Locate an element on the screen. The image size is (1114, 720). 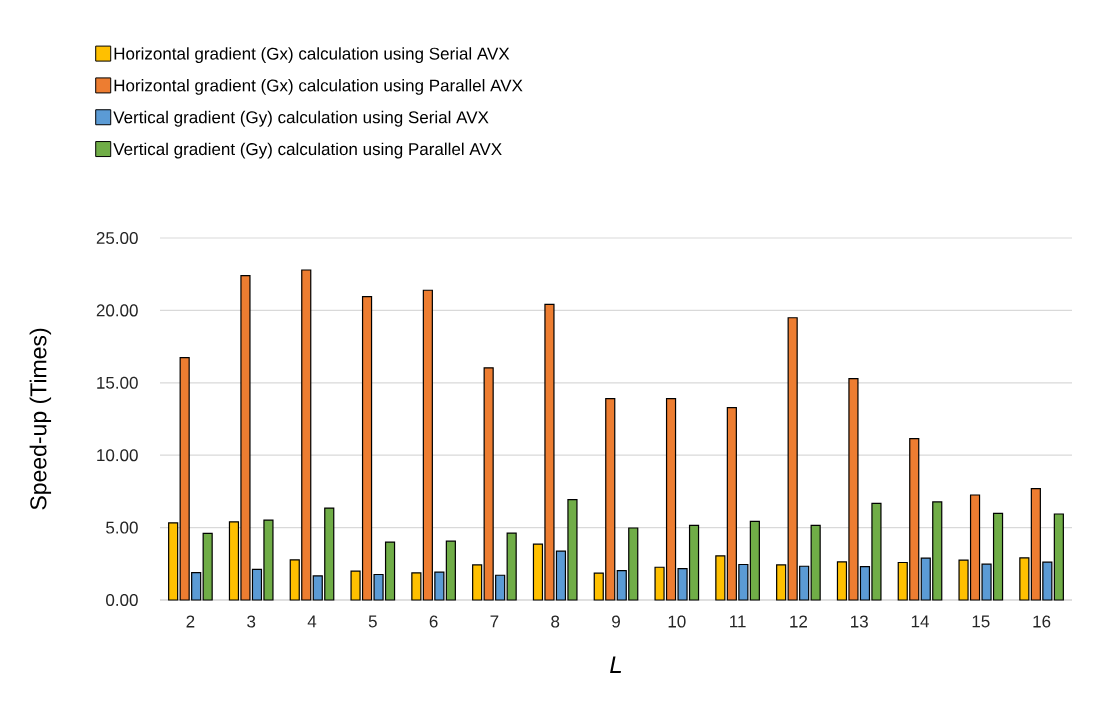
x-tick-label: 10 is located at coordinates (677, 621).